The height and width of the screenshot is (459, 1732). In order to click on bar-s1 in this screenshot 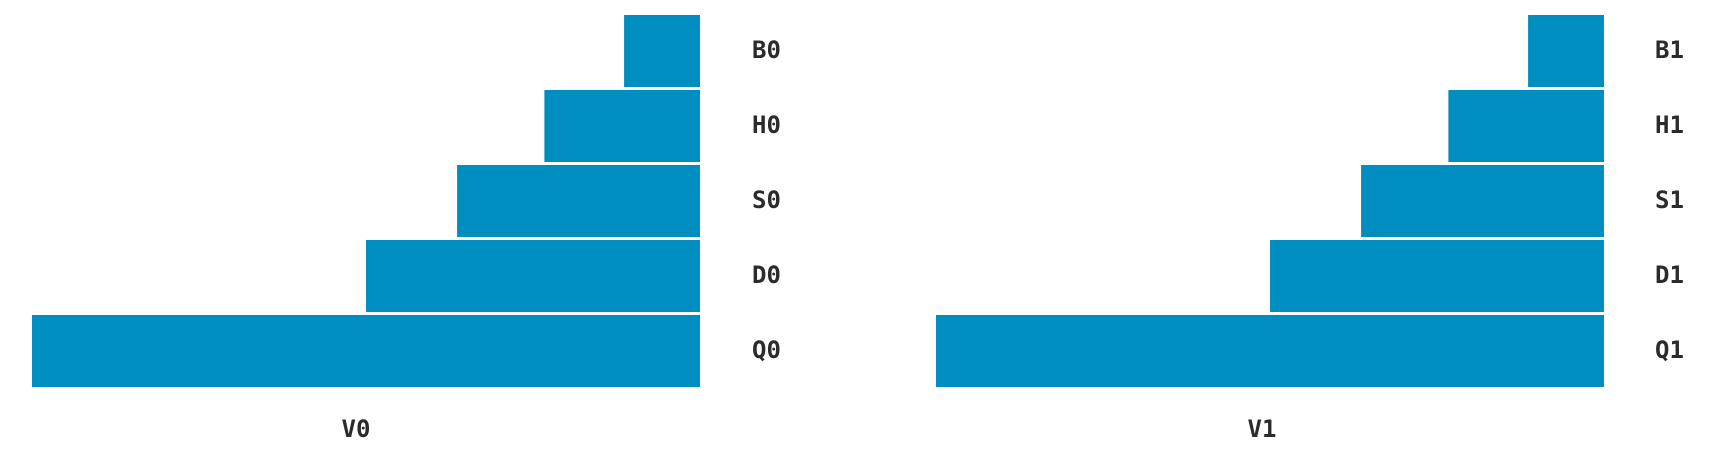, I will do `click(1482, 201)`.